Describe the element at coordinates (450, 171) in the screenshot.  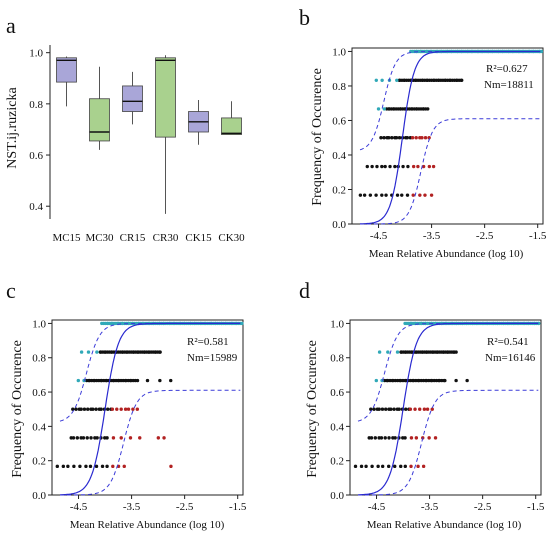
I see `panel-b-ci-lower` at that location.